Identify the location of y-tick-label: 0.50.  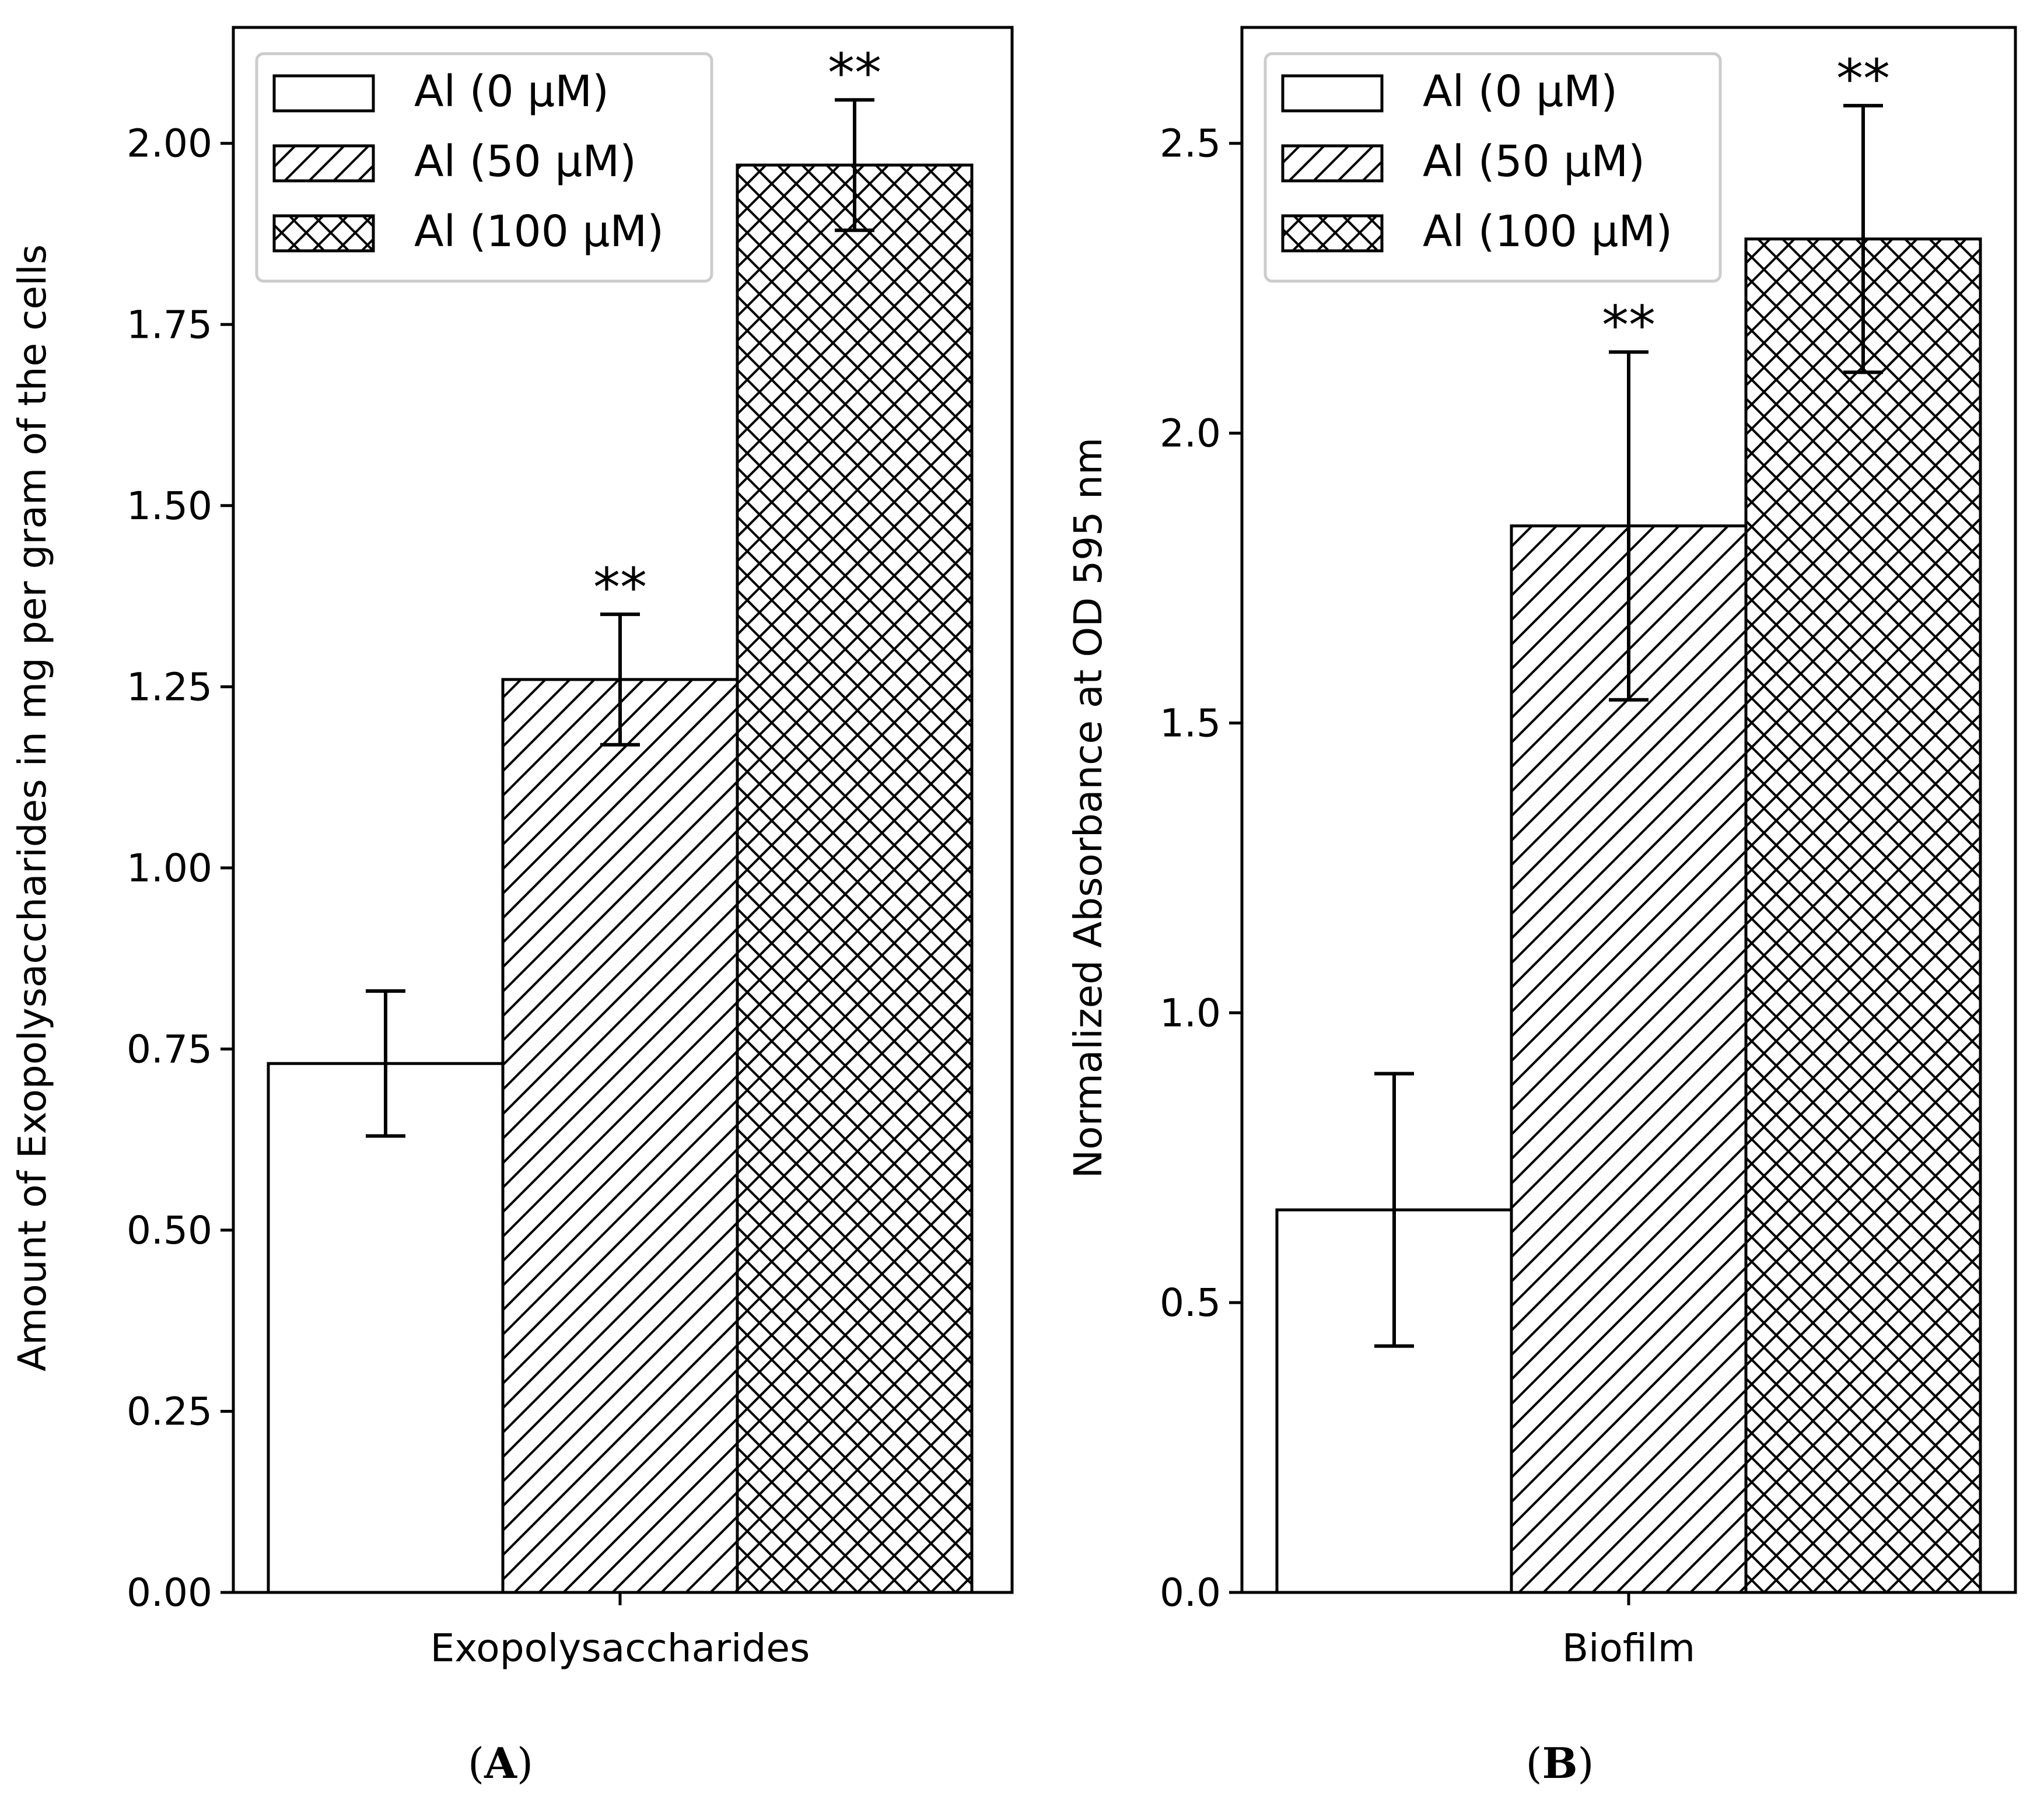
(169, 1230).